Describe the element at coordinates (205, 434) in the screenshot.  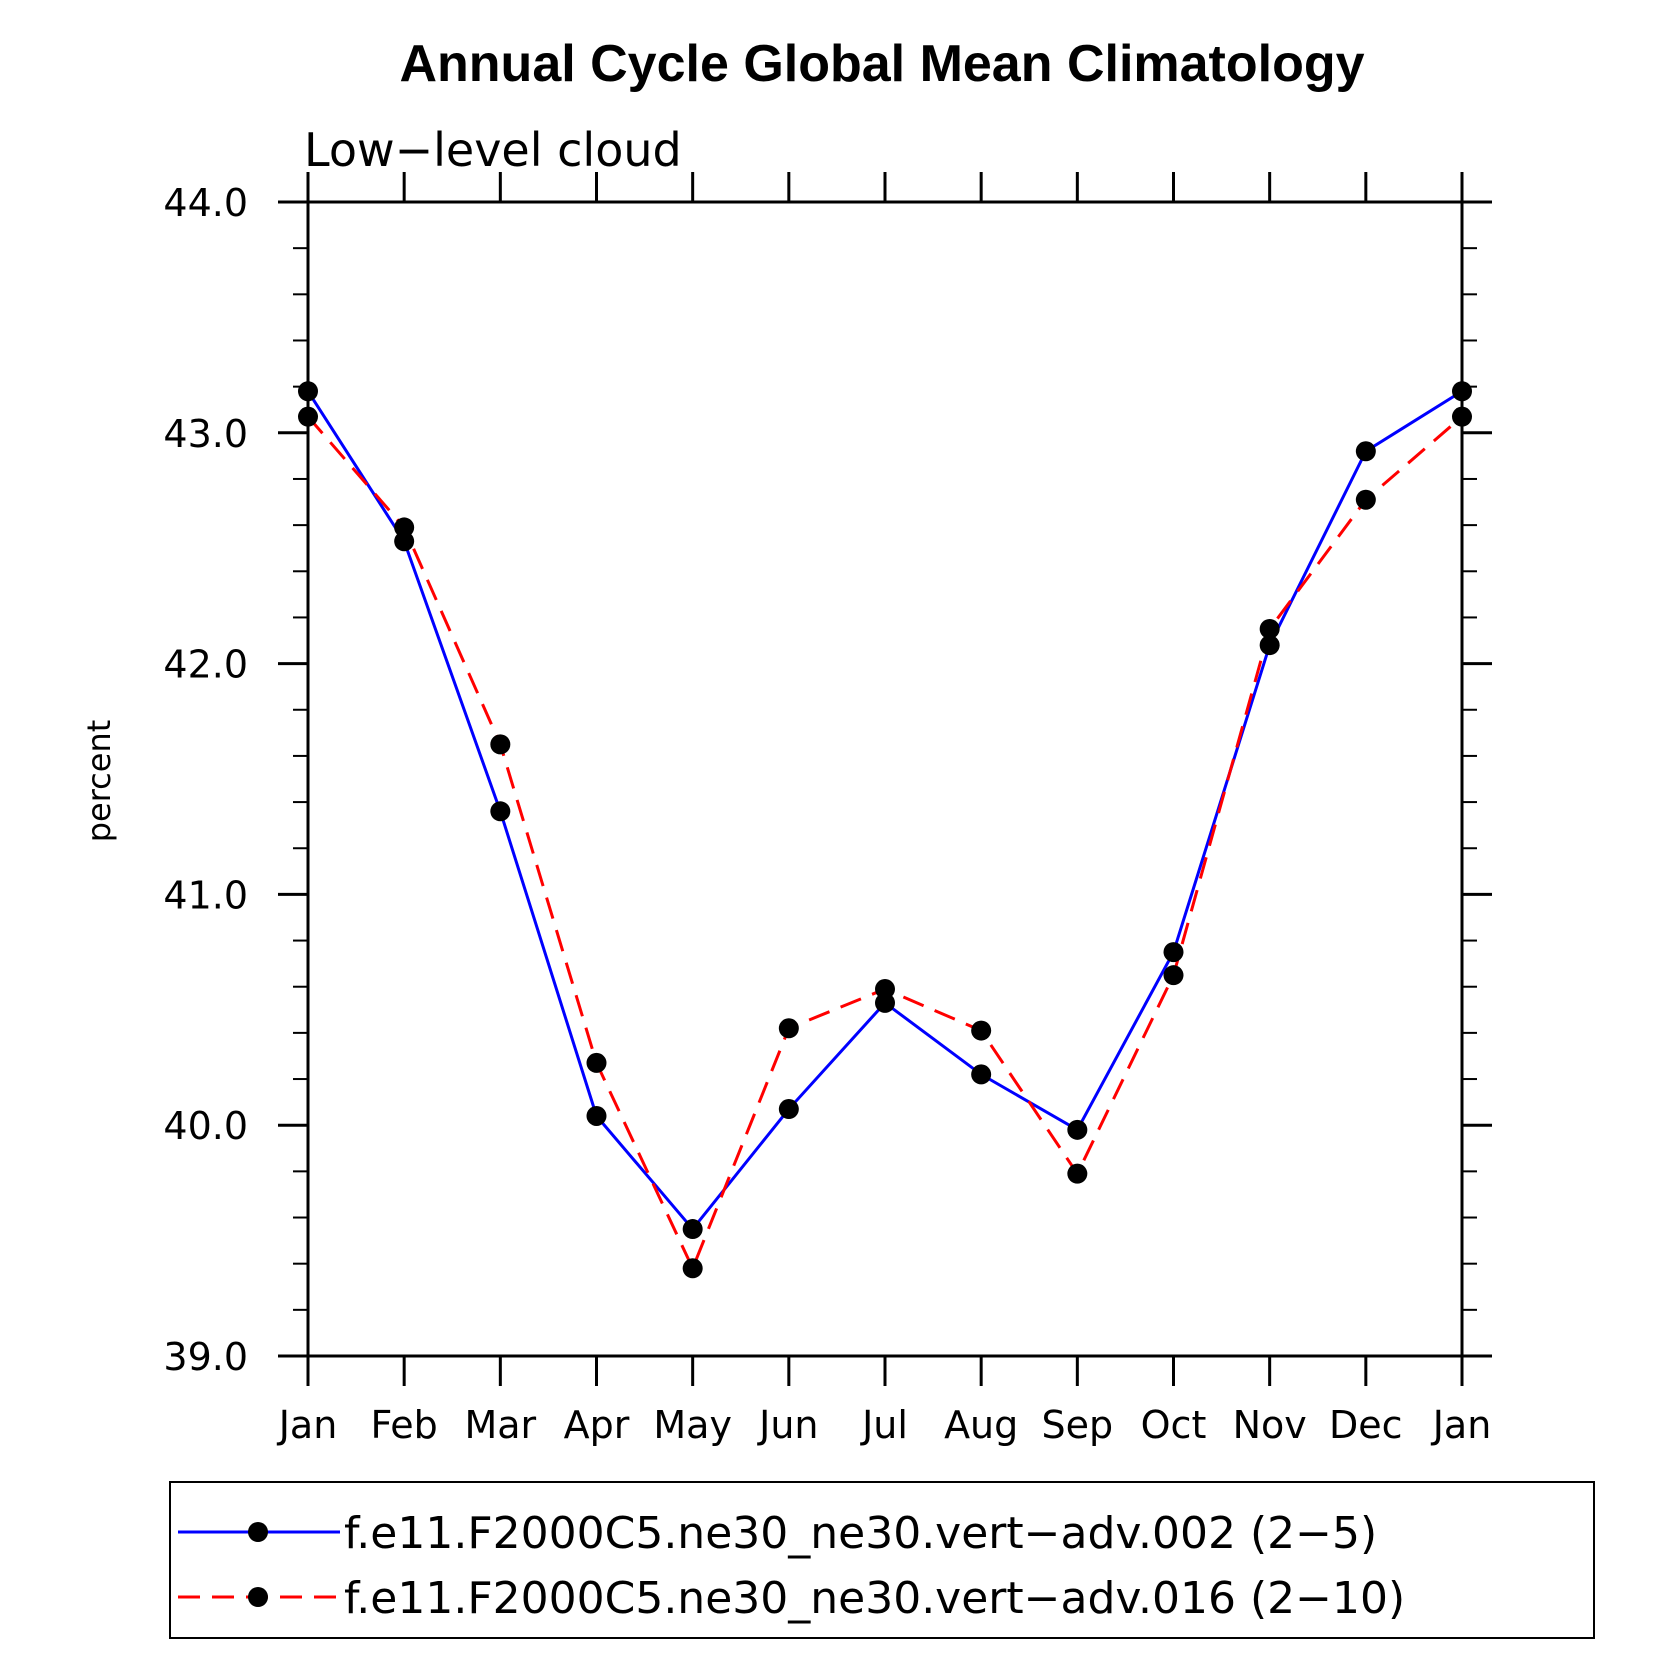
I see `y-tick-label: 43.0` at that location.